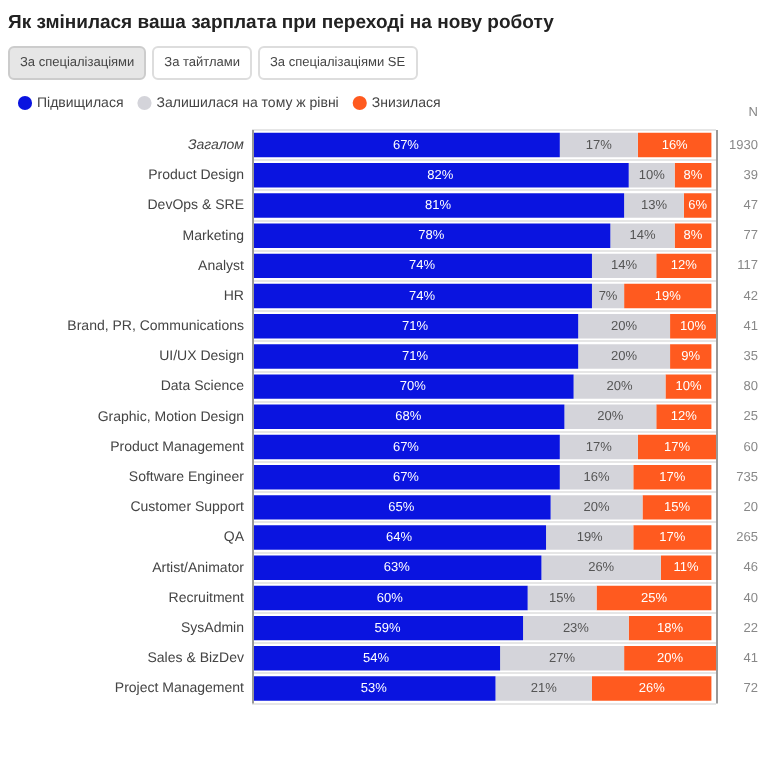 Image resolution: width=764 pixels, height=760 pixels. Describe the element at coordinates (281, 22) in the screenshot. I see `chart-title: Як змінилася ваша зарплата при переході на нову роботу` at that location.